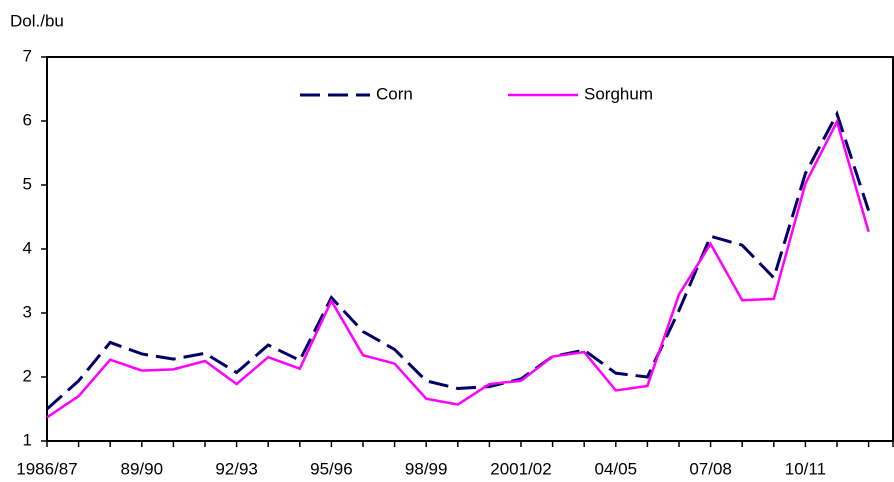 The image size is (894, 482). Describe the element at coordinates (805, 468) in the screenshot. I see `x-tick-label: 10/11` at that location.